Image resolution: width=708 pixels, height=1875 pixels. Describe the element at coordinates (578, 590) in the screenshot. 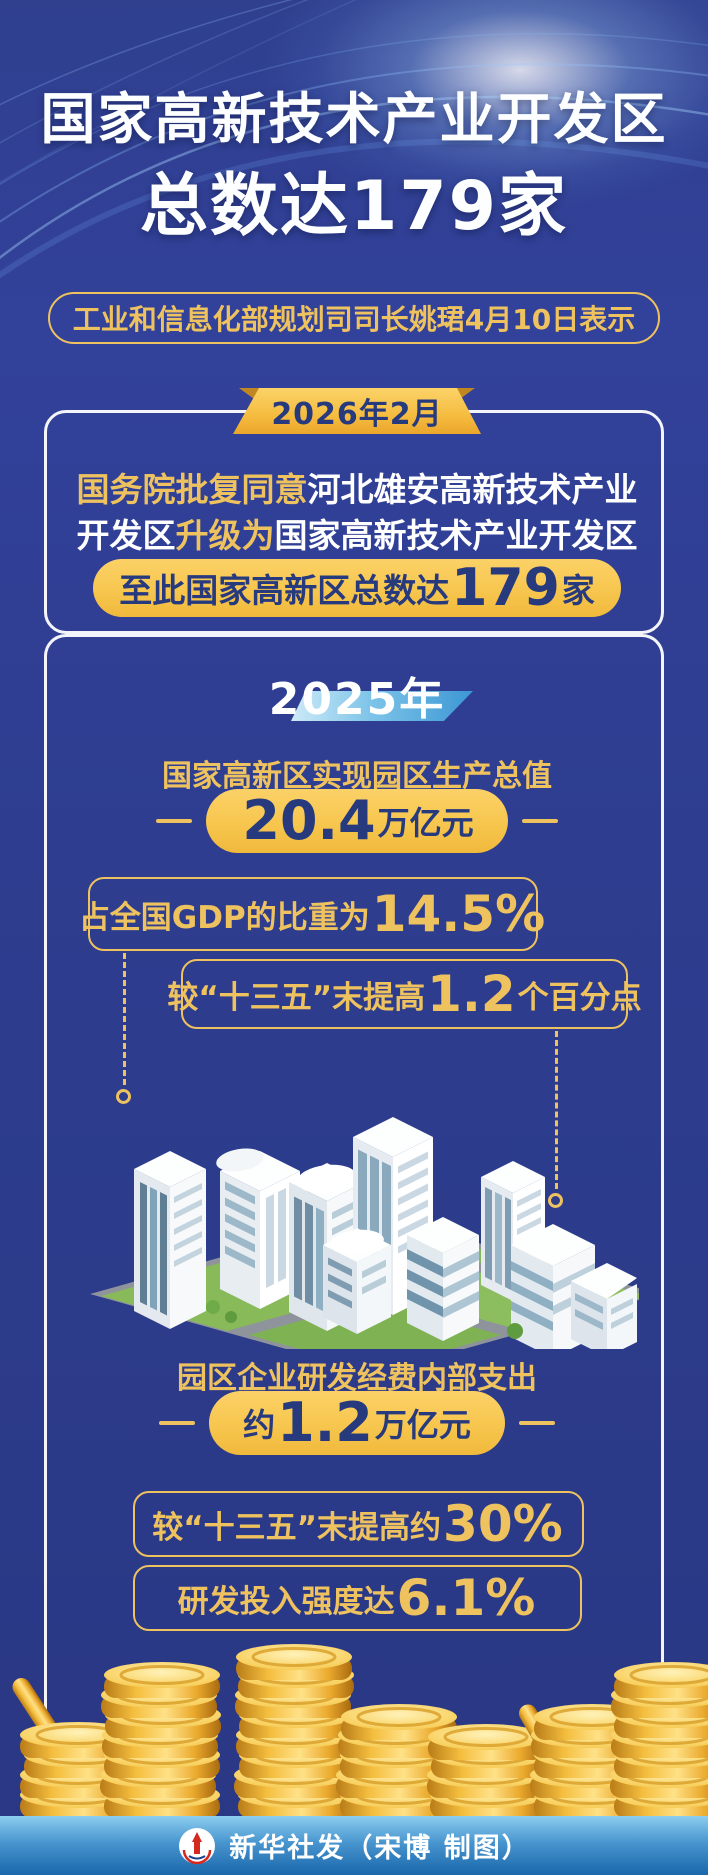

I see `pill-suffix: 家` at that location.